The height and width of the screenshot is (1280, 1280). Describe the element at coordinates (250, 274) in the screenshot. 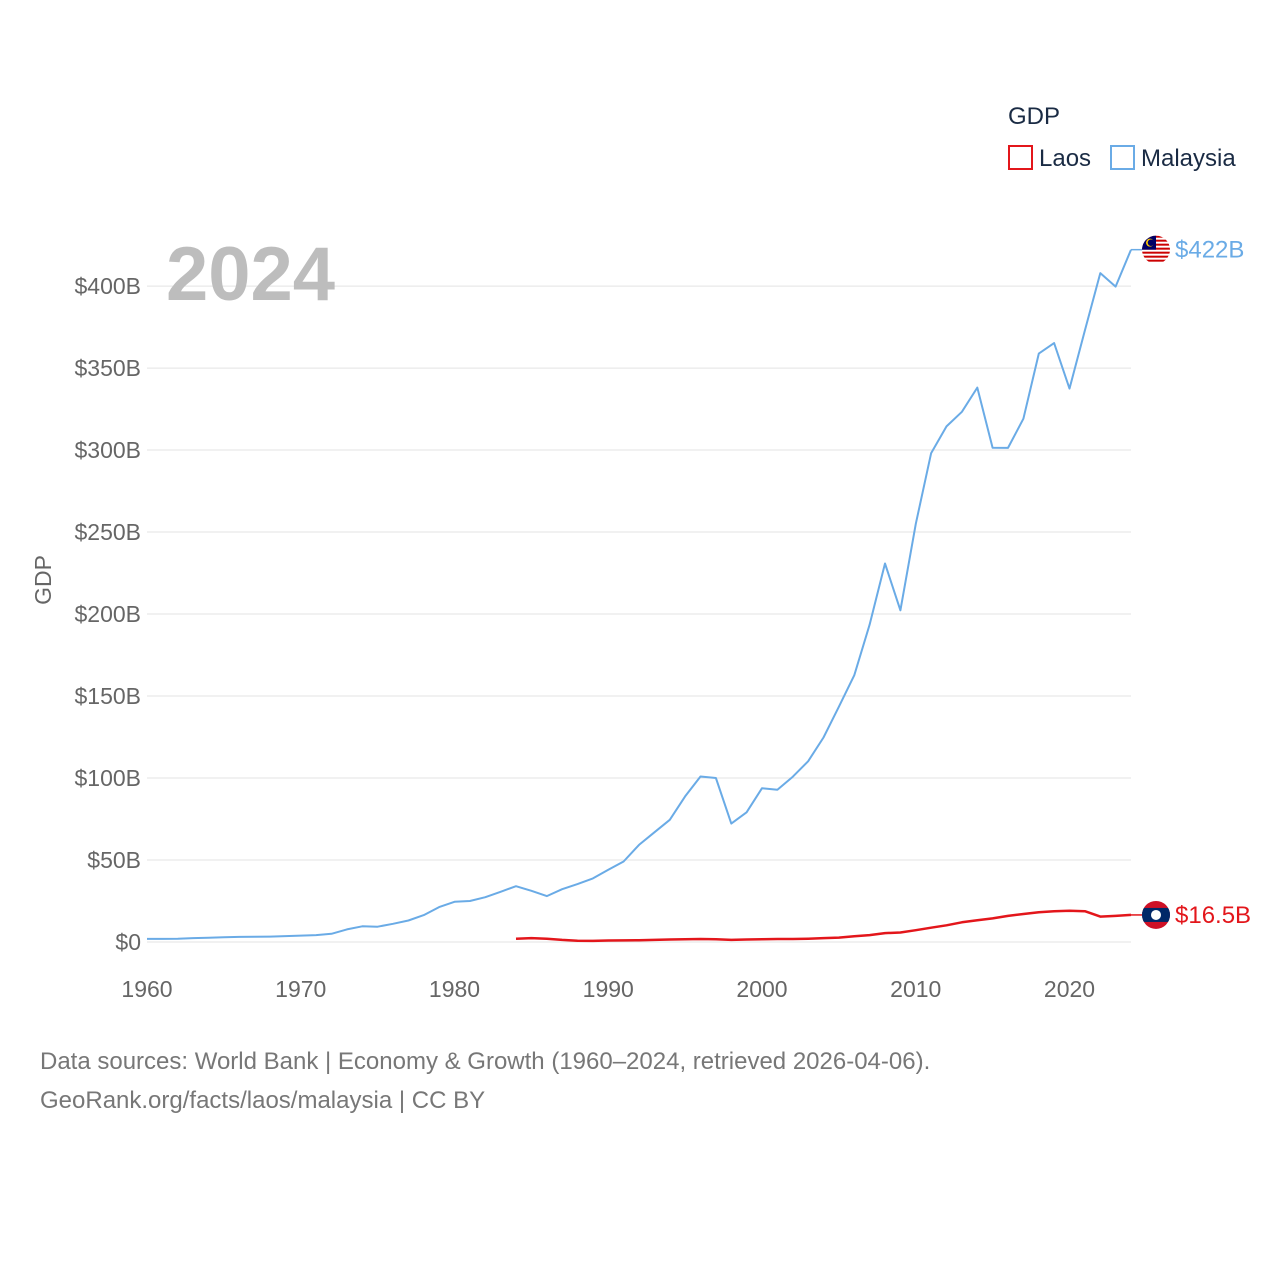

I see `year-label: 2024` at that location.